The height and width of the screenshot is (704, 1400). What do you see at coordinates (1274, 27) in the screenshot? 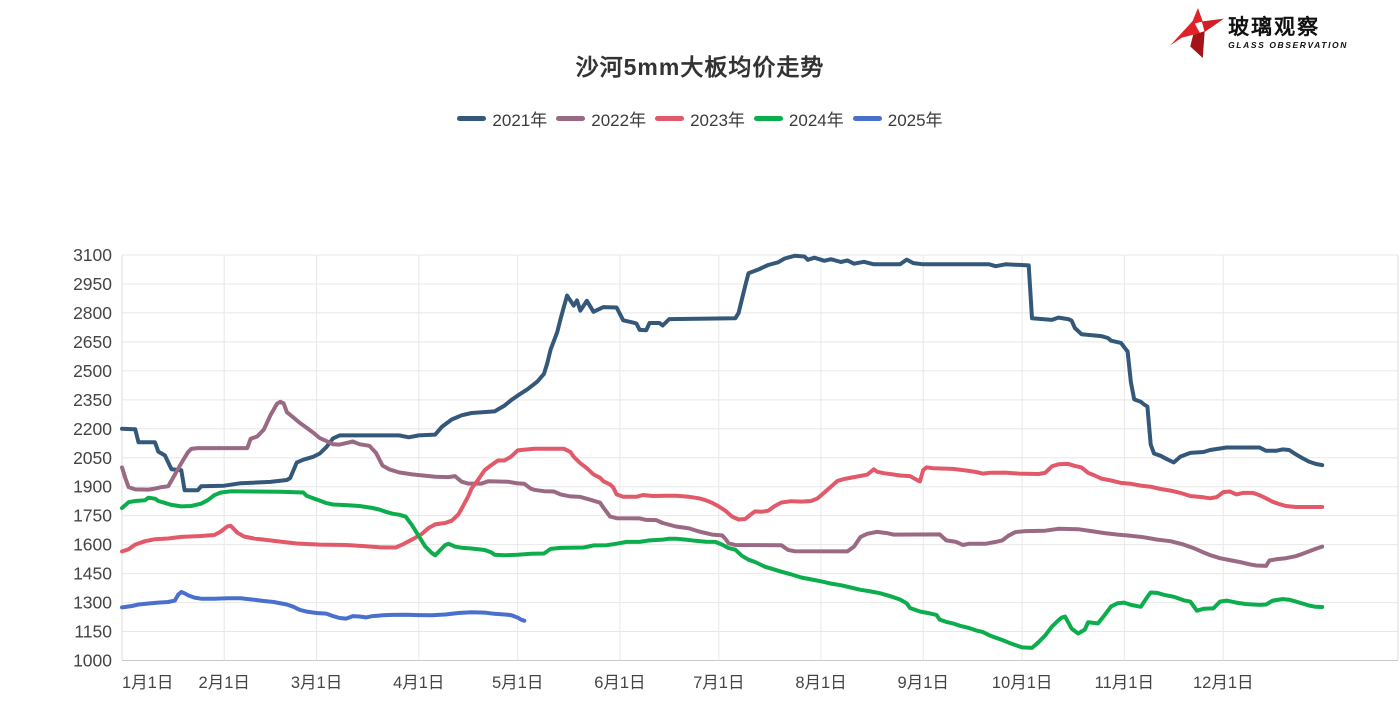
I see `logo-text-cn: 玻璃观察` at bounding box center [1274, 27].